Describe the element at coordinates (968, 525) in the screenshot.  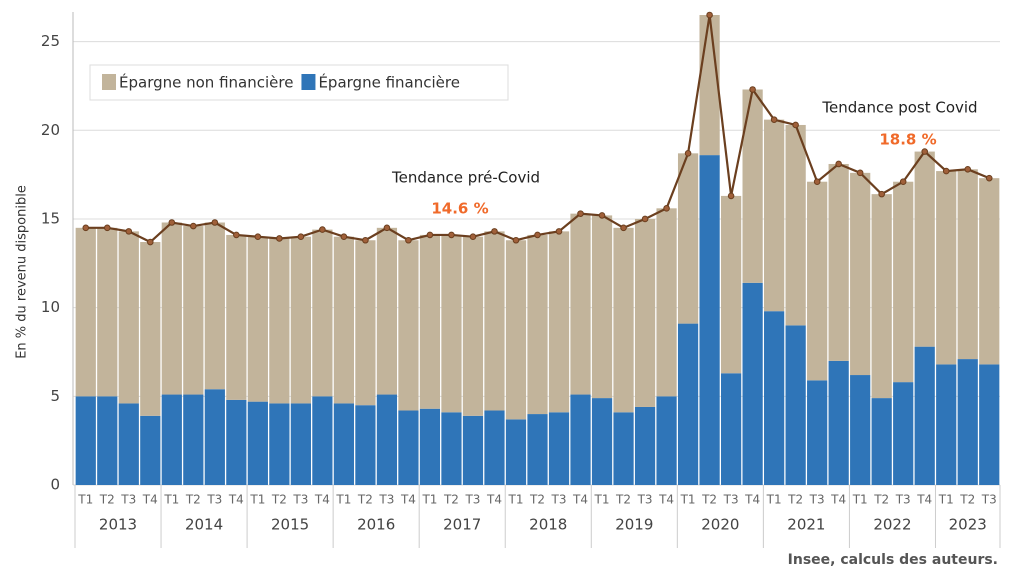
I see `year-label: 2023` at that location.